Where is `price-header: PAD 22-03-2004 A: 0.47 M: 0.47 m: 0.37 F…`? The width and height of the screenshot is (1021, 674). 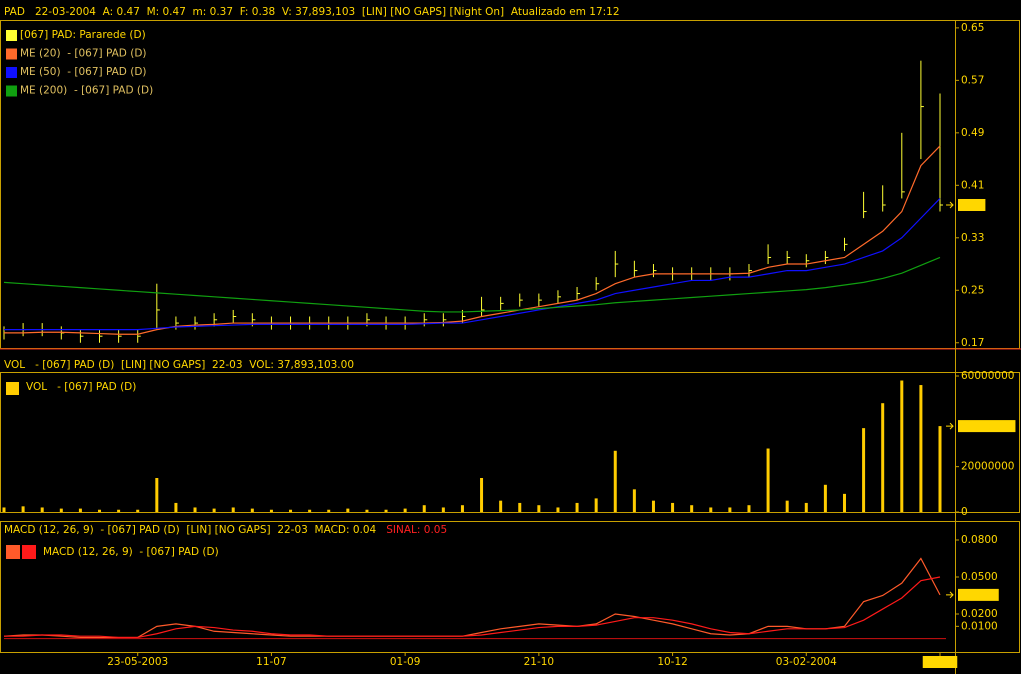
price-header: PAD 22-03-2004 A: 0.47 M: 0.47 m: 0.37 F… is located at coordinates (312, 12).